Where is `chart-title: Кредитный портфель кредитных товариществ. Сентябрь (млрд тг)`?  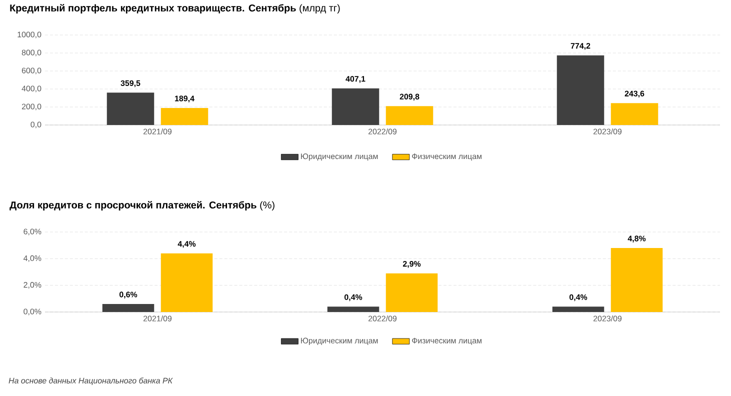
chart-title: Кредитный портфель кредитных товариществ. Сентябрь (млрд тг) is located at coordinates (175, 9).